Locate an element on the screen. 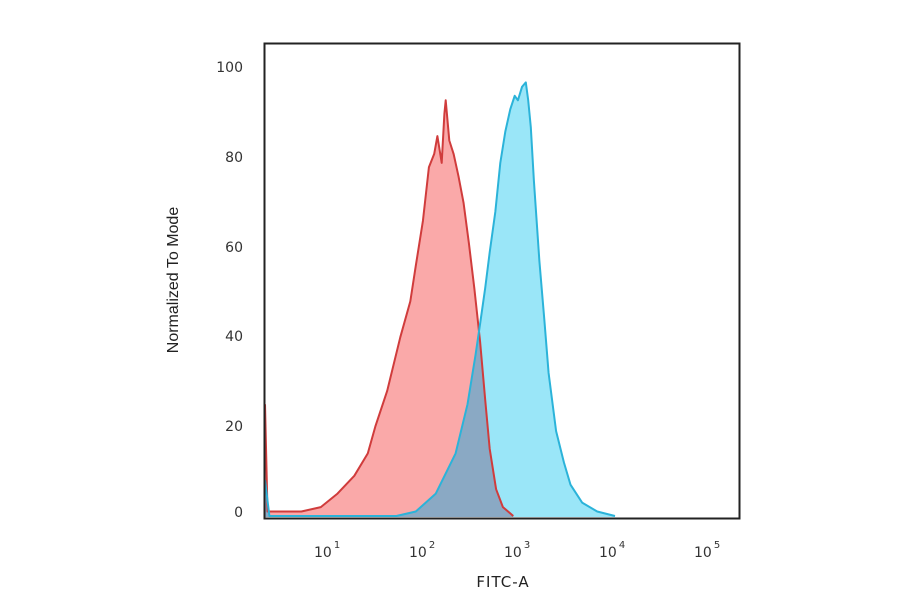  y-tick-label: 0 is located at coordinates (238, 513).